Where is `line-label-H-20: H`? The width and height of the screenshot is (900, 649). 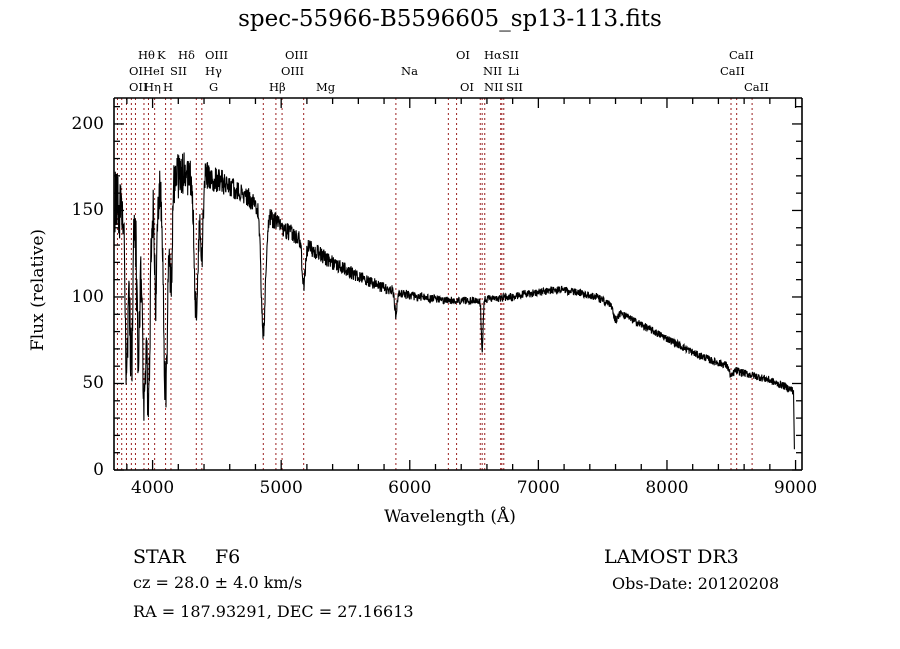 line-label-H-20: H is located at coordinates (168, 87).